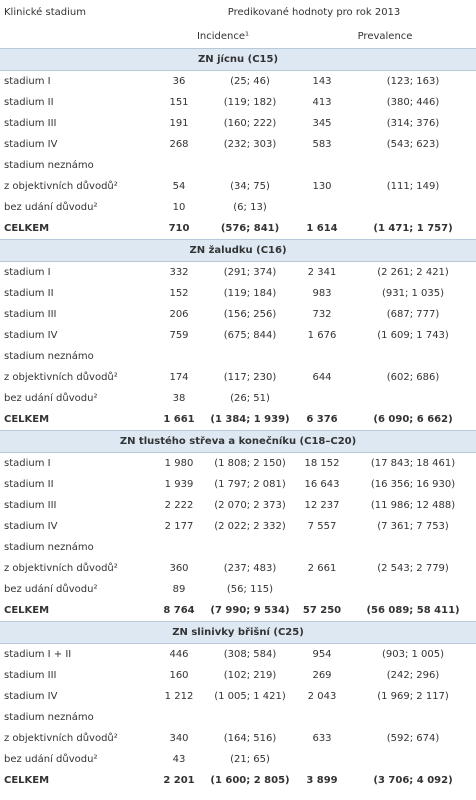 This screenshot has height=800, width=476. What do you see at coordinates (179, 398) in the screenshot?
I see `incidence-value: 38` at bounding box center [179, 398].